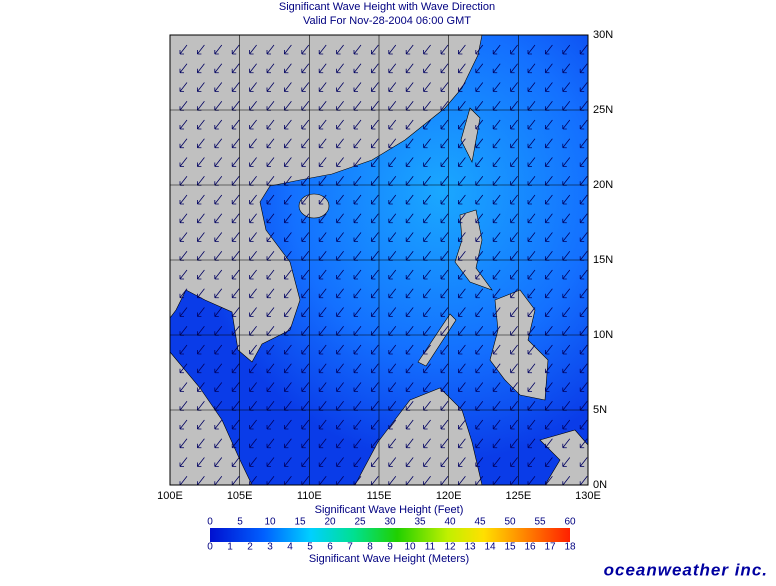 This screenshot has width=776, height=586. What do you see at coordinates (603, 110) in the screenshot?
I see `lat-label: 25N` at bounding box center [603, 110].